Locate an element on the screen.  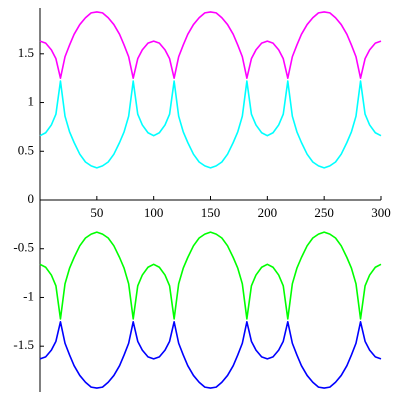
y-tick-label: -0.5 is located at coordinates (23, 247).